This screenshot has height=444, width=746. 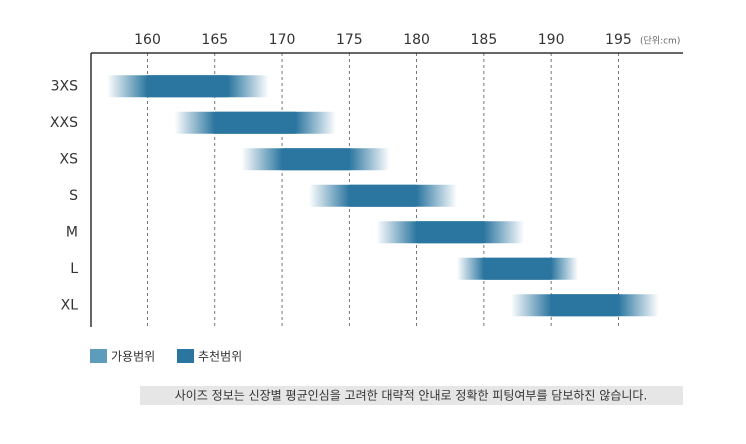 What do you see at coordinates (73, 196) in the screenshot?
I see `y-tick-label: S` at bounding box center [73, 196].